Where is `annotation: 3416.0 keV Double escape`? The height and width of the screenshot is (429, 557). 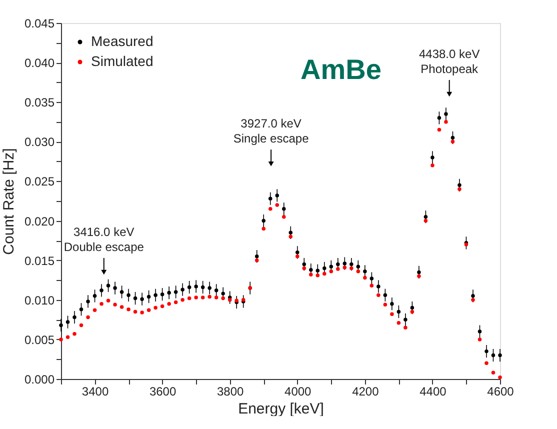
annotation: 3416.0 keV Double escape is located at coordinates (104, 239).